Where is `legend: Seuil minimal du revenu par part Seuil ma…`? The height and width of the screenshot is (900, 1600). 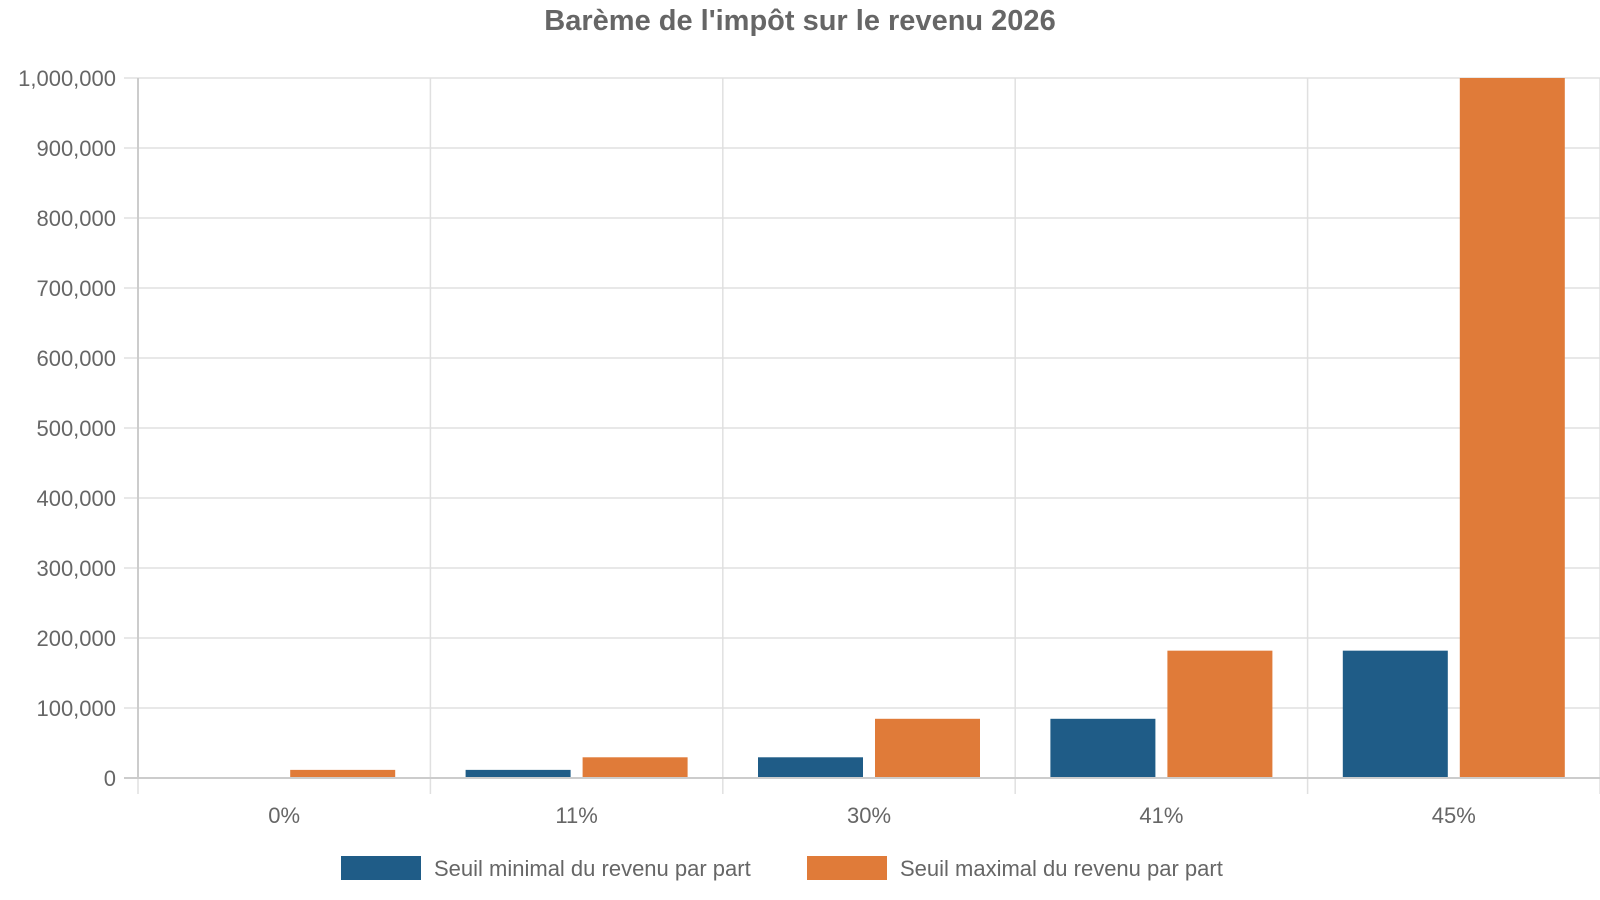 legend: Seuil minimal du revenu par part Seuil ma… is located at coordinates (782, 868).